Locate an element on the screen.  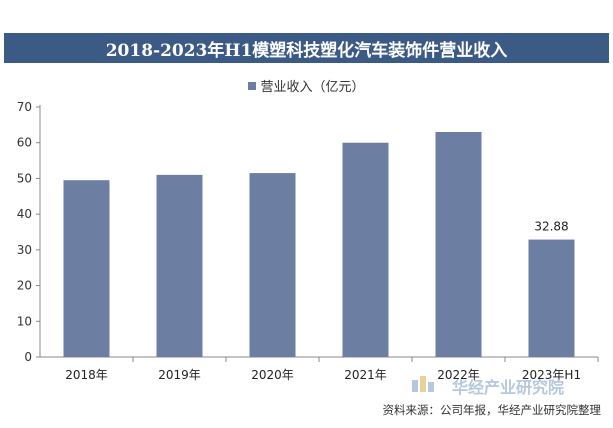
x-tick-label: 2021年 is located at coordinates (365, 375).